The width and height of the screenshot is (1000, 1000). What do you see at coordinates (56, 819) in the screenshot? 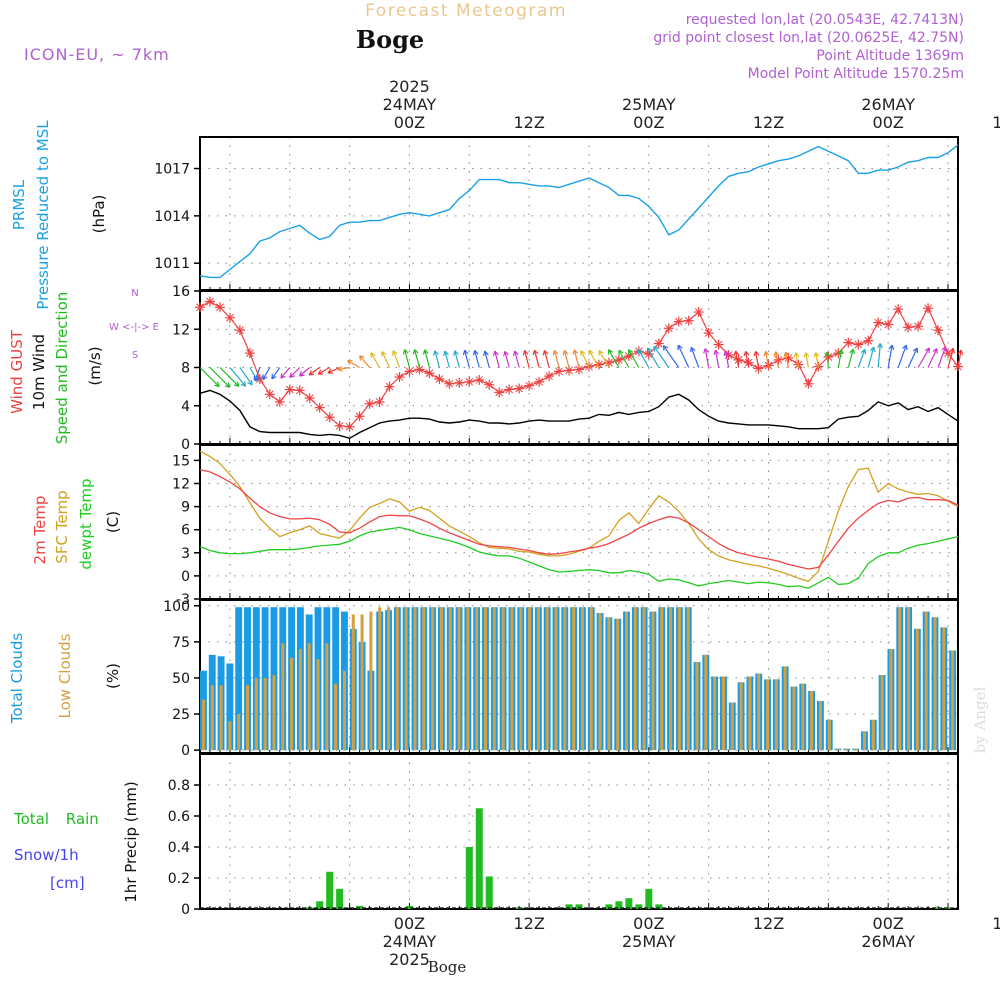
I see `total-rain-label: Total Rain` at bounding box center [56, 819].